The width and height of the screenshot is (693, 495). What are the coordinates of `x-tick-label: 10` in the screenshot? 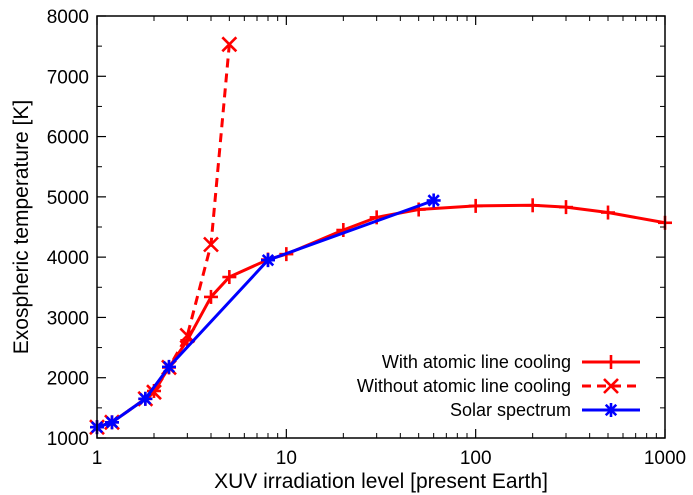 It's located at (286, 458).